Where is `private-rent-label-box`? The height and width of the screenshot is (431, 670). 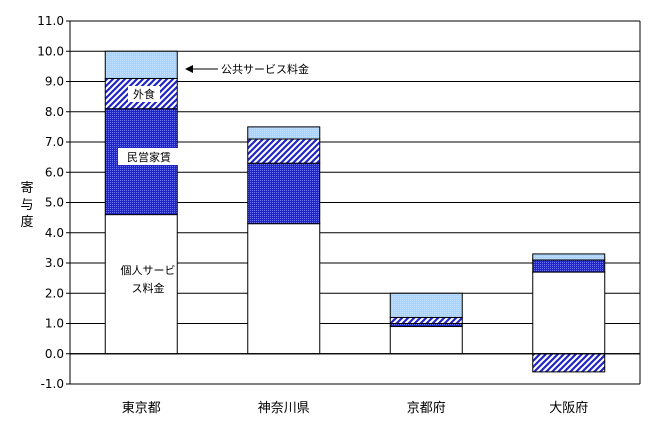
private-rent-label-box is located at coordinates (149, 156).